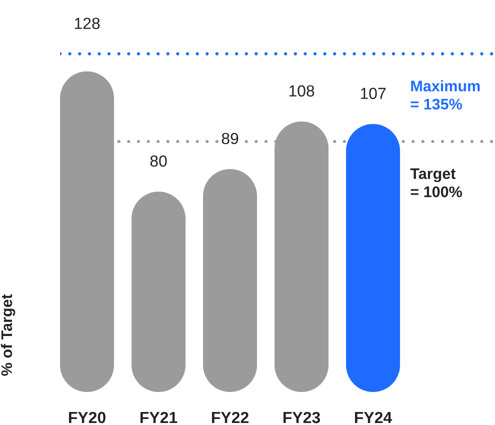 This screenshot has width=495, height=425. I want to click on x-tick-label: FY23, so click(302, 418).